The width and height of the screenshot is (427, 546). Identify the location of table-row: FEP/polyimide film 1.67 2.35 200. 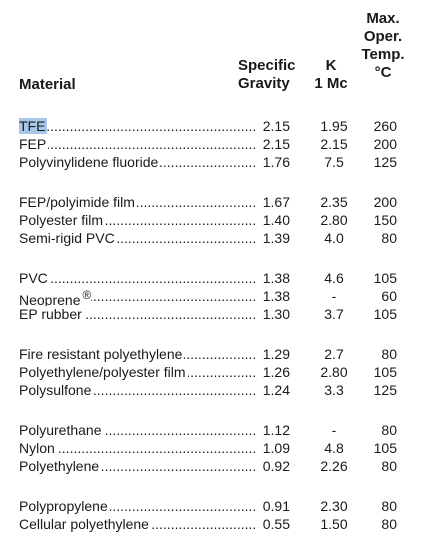
(213, 202).